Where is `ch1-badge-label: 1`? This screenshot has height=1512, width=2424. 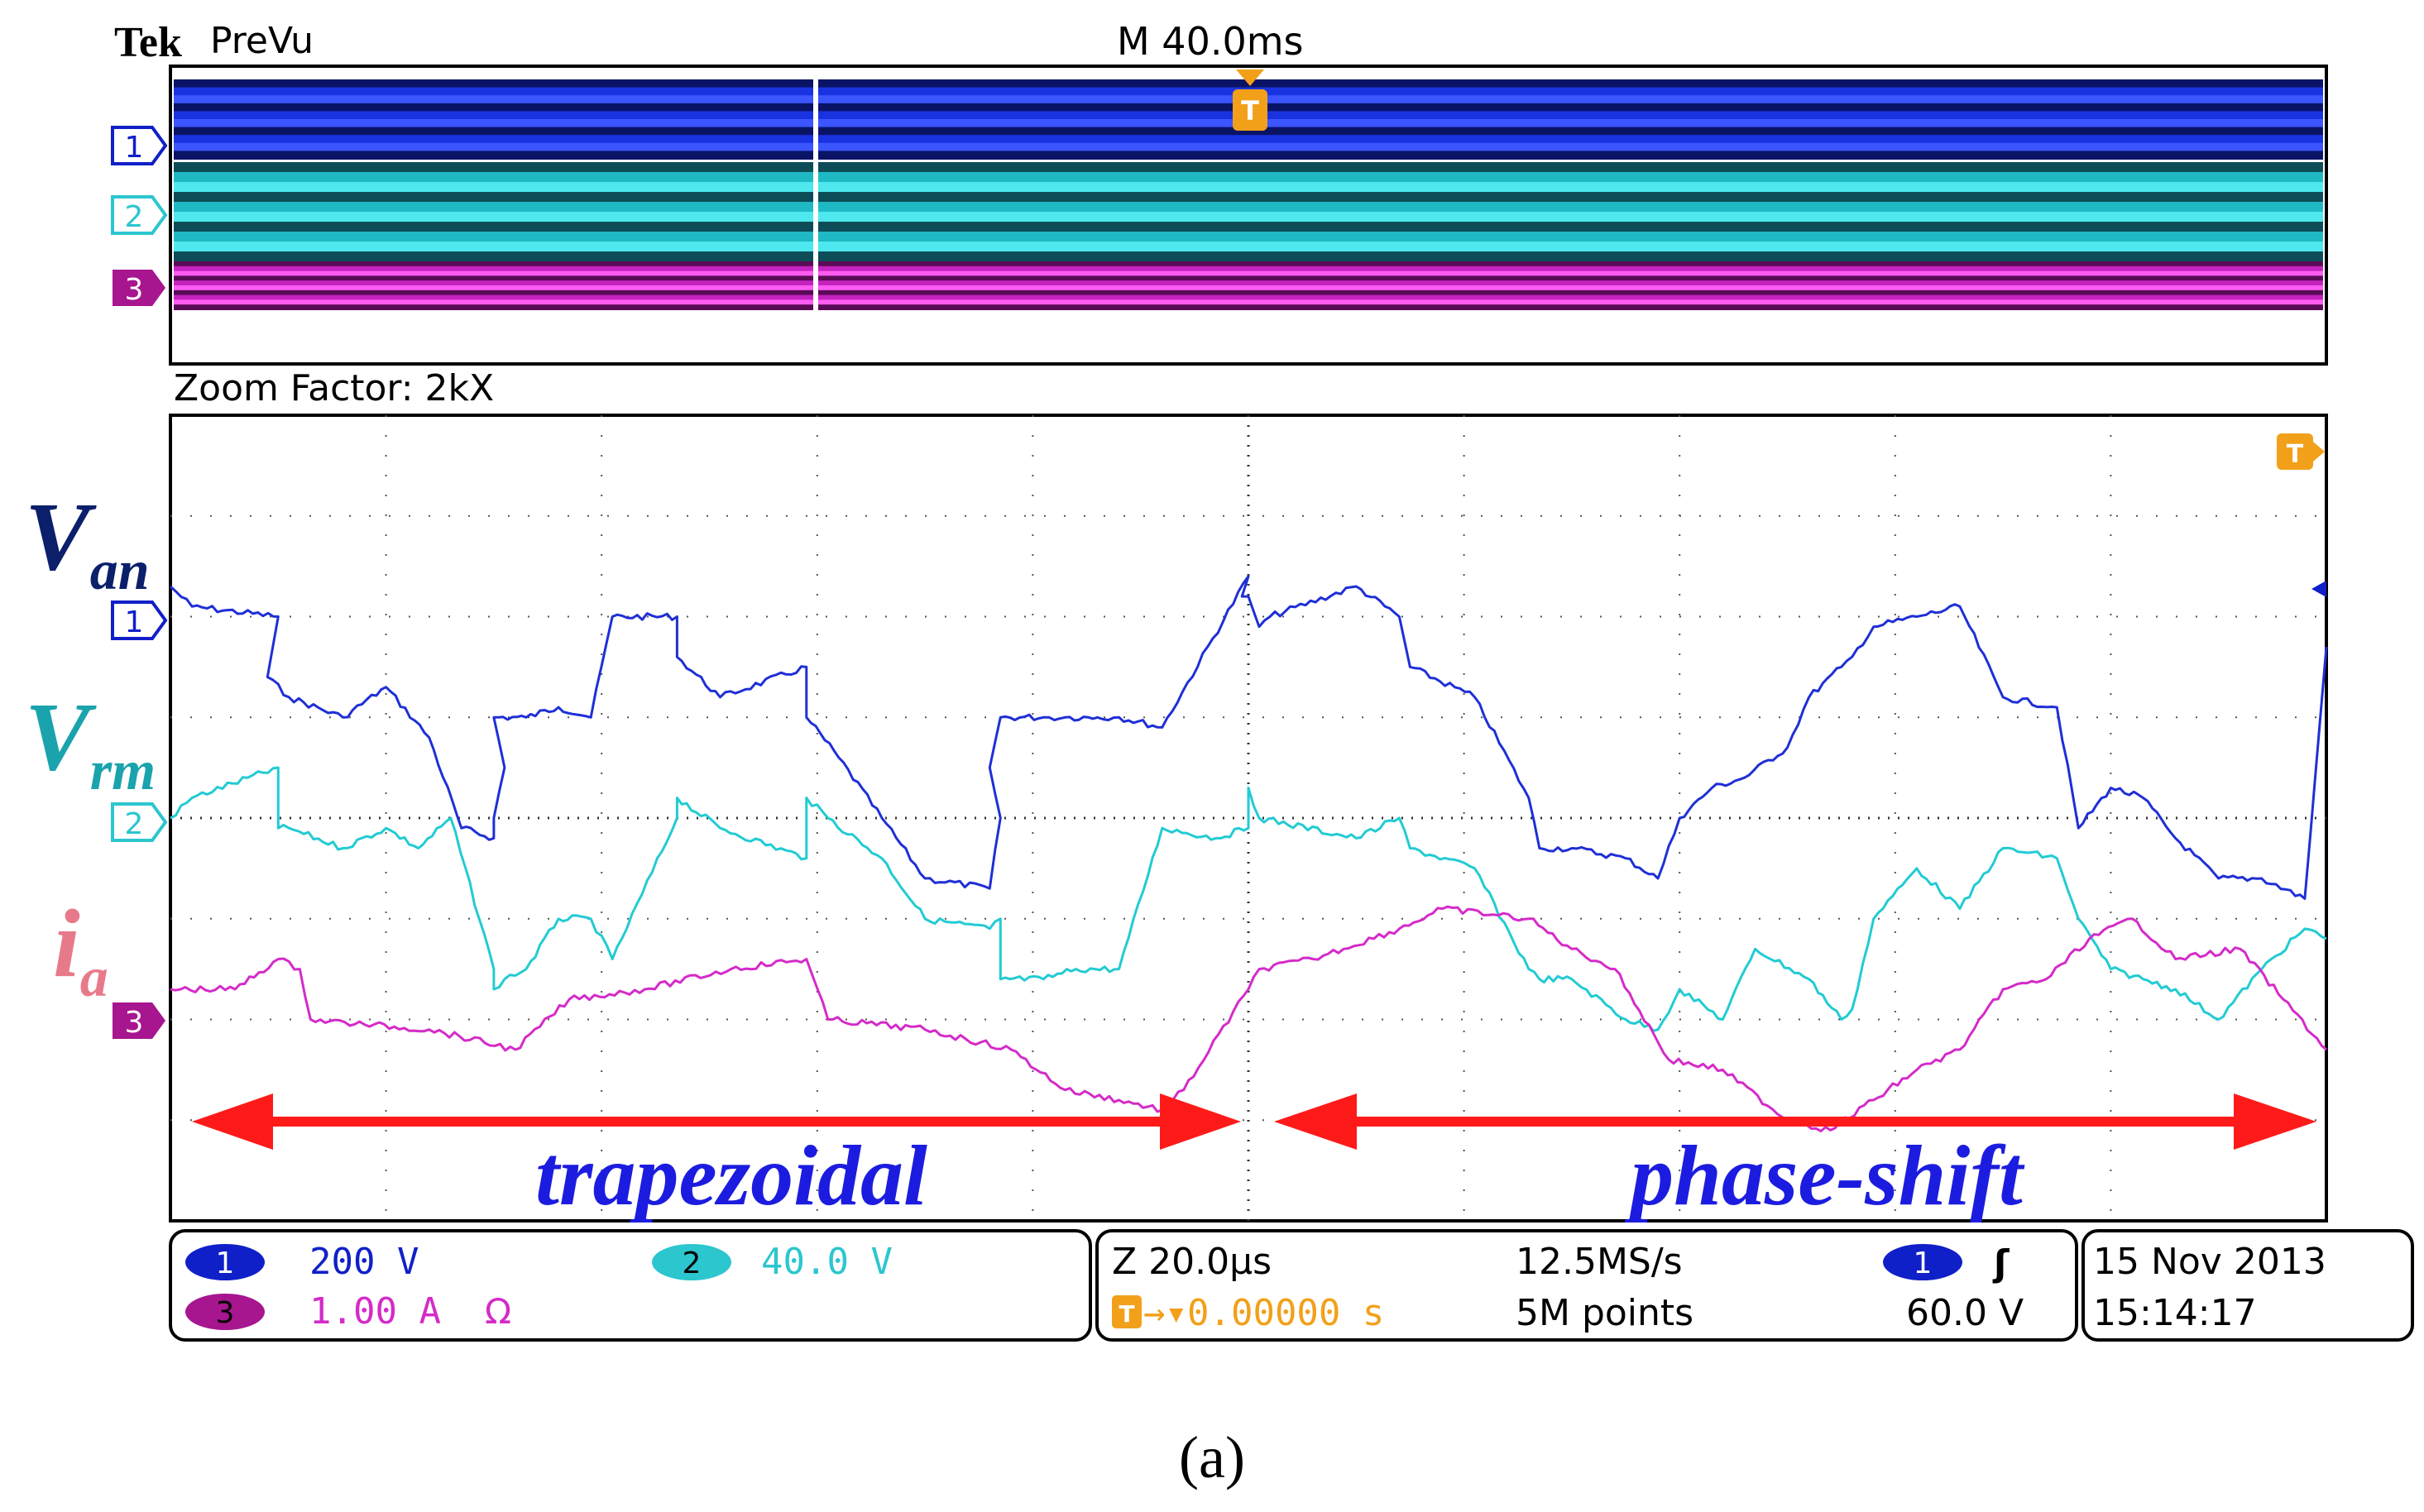
ch1-badge-label: 1 is located at coordinates (225, 1263).